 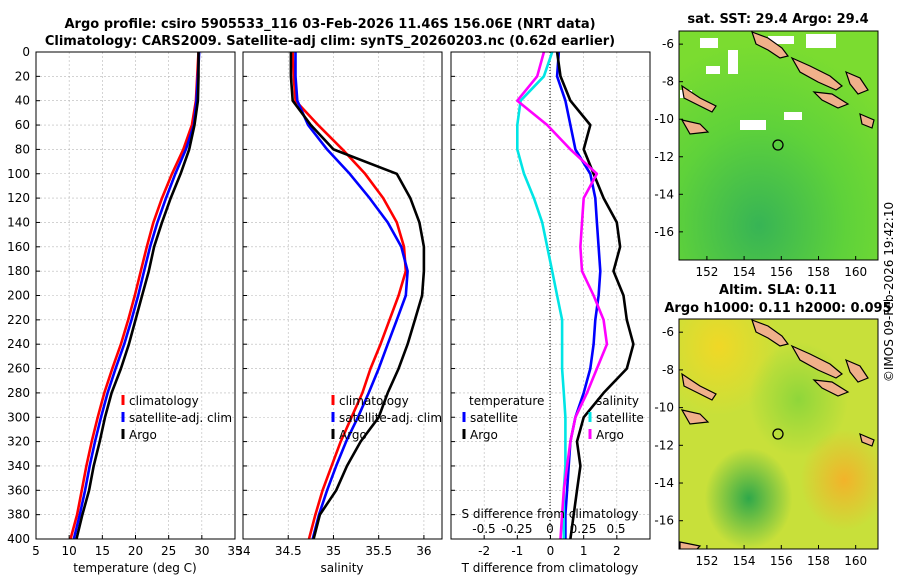 I want to click on sst-field, so click(x=778, y=145).